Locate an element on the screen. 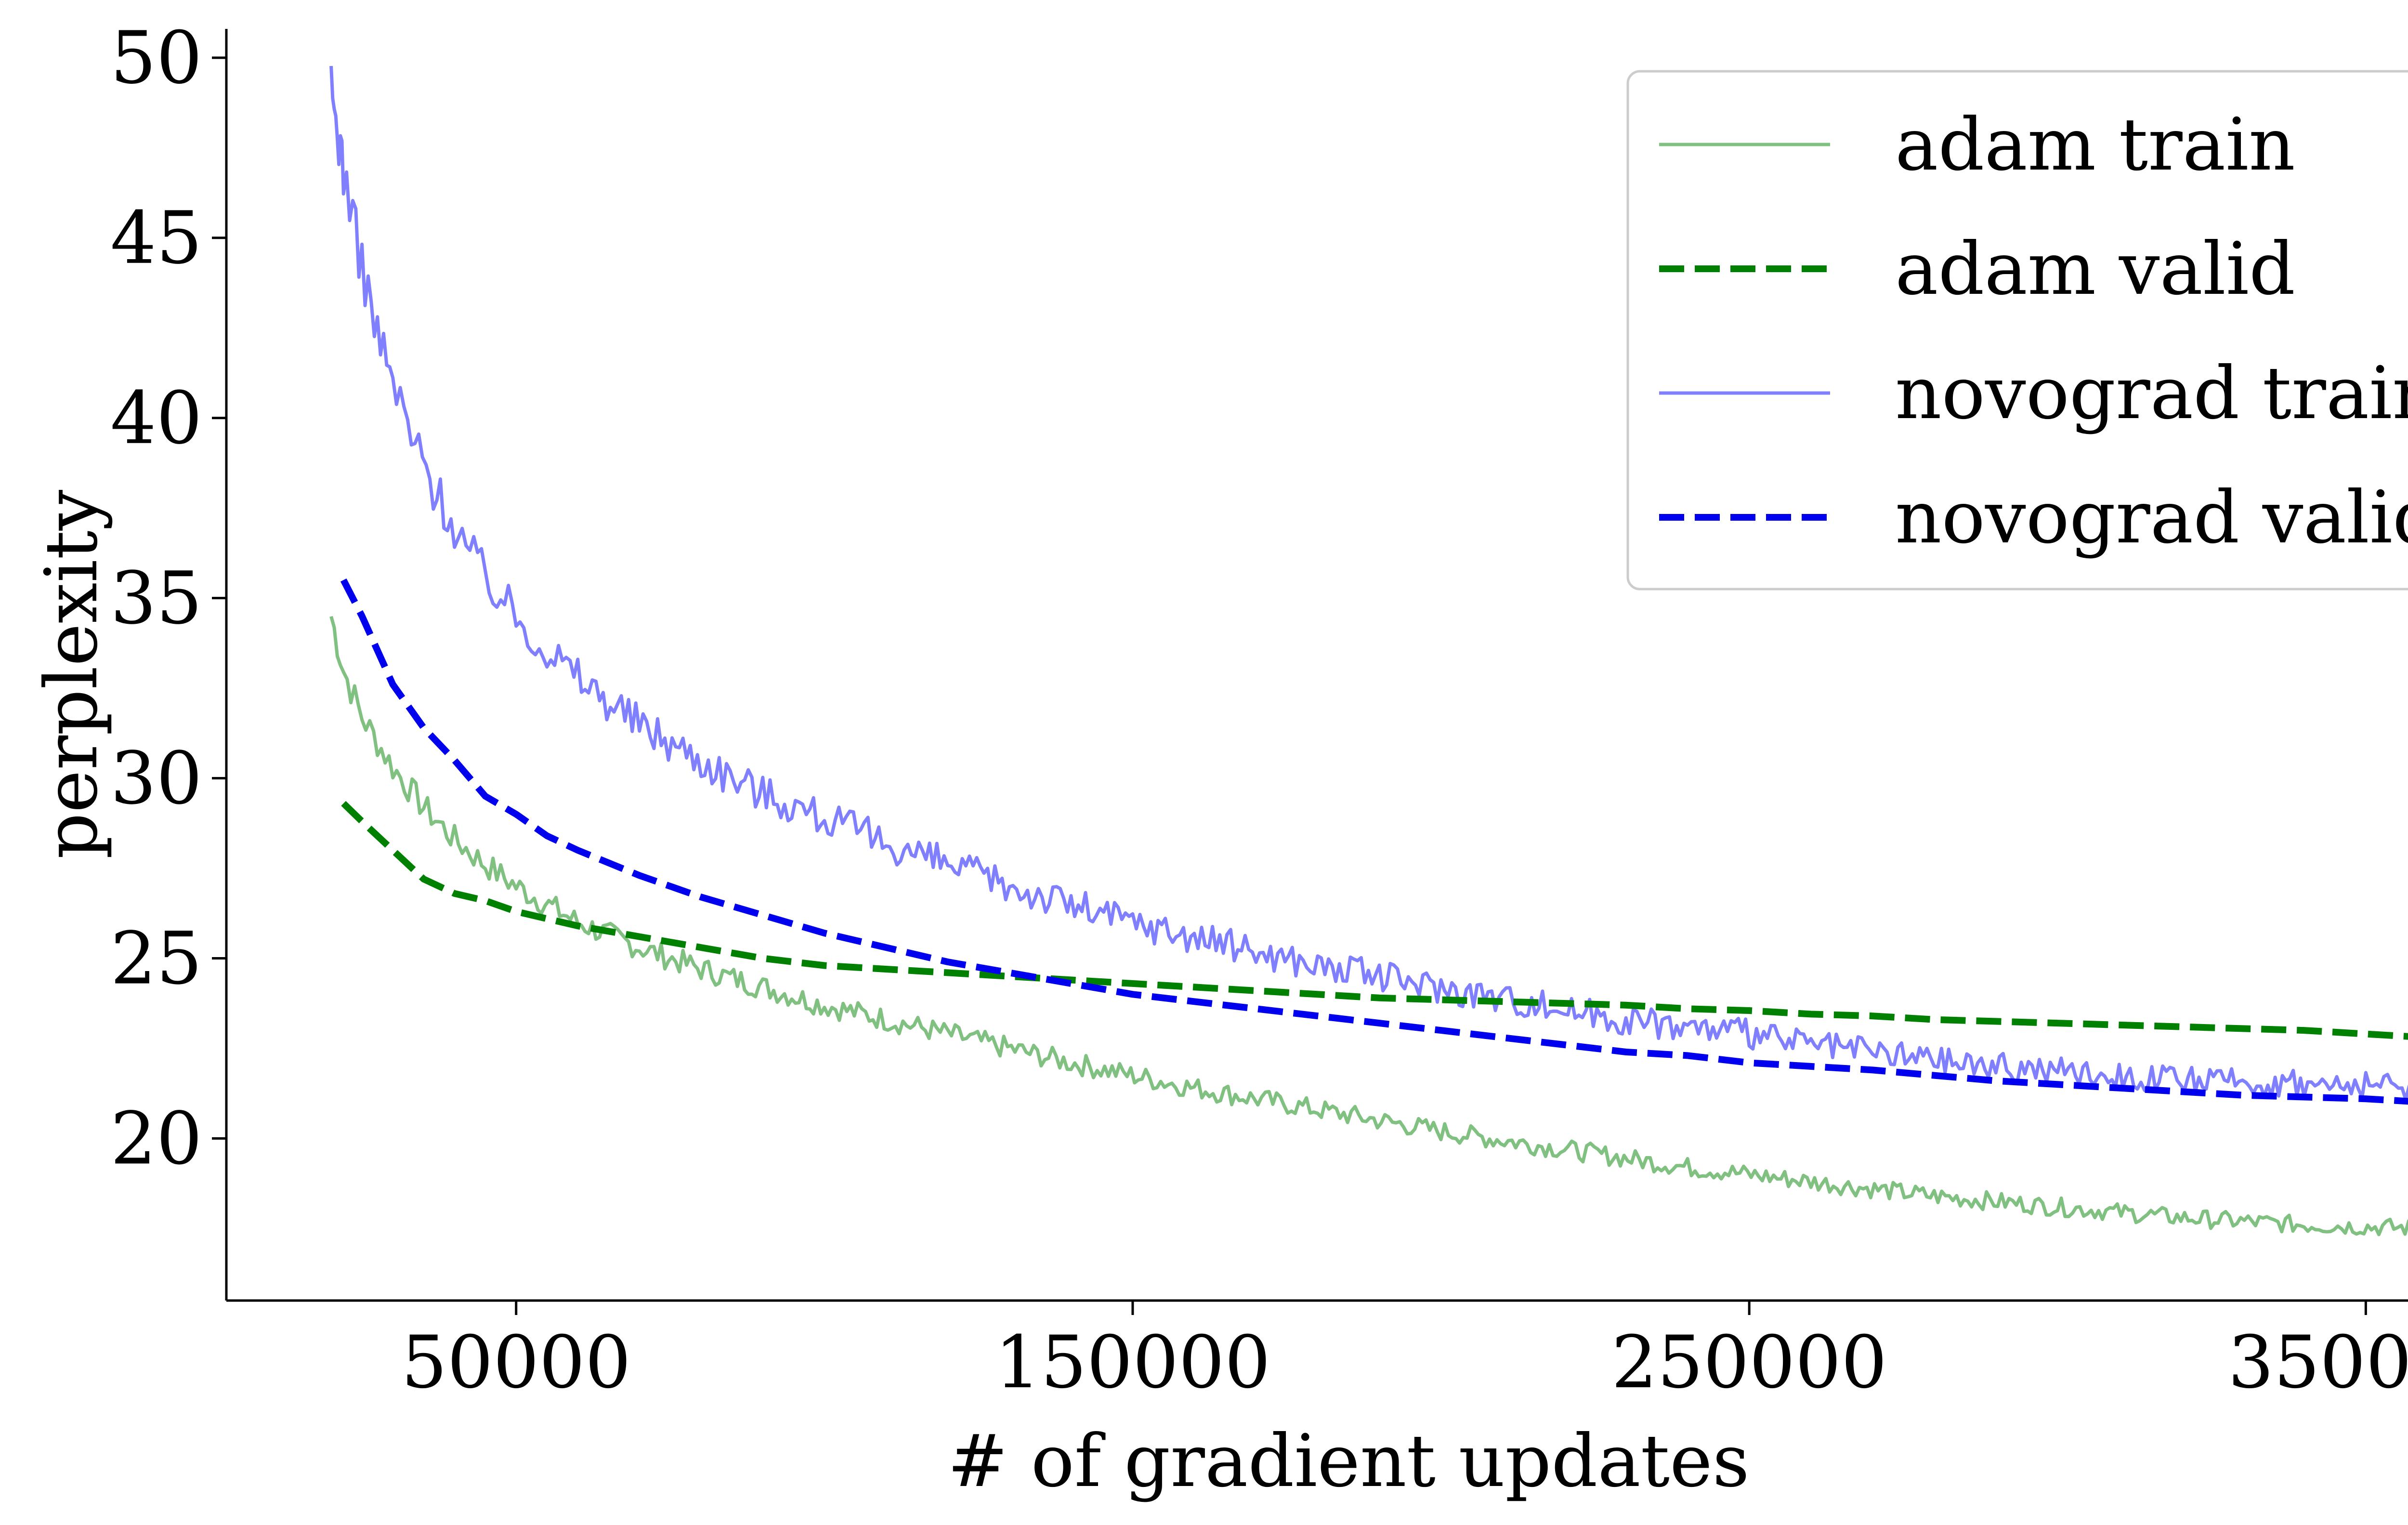 Image resolution: width=2408 pixels, height=1525 pixels. y-tick-label: 20 is located at coordinates (156, 1139).